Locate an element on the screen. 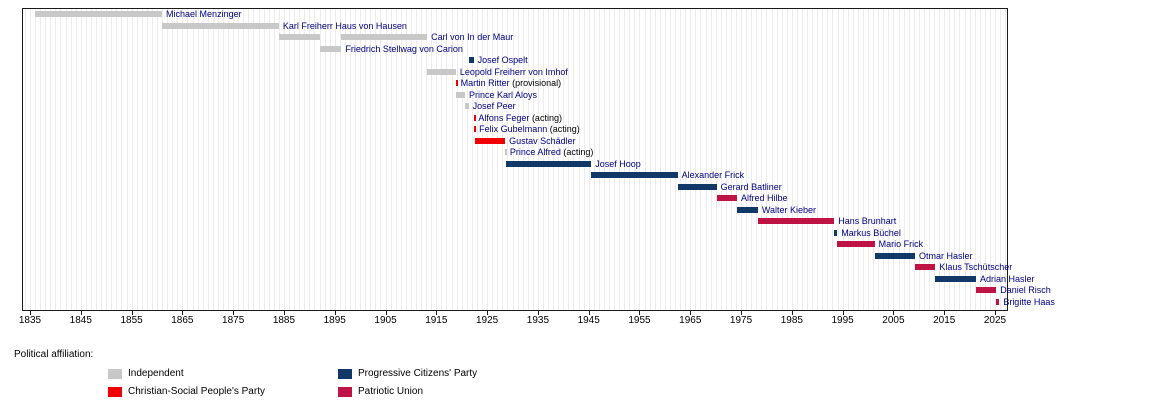  person-label: Klaus Tschütscher is located at coordinates (975, 267).